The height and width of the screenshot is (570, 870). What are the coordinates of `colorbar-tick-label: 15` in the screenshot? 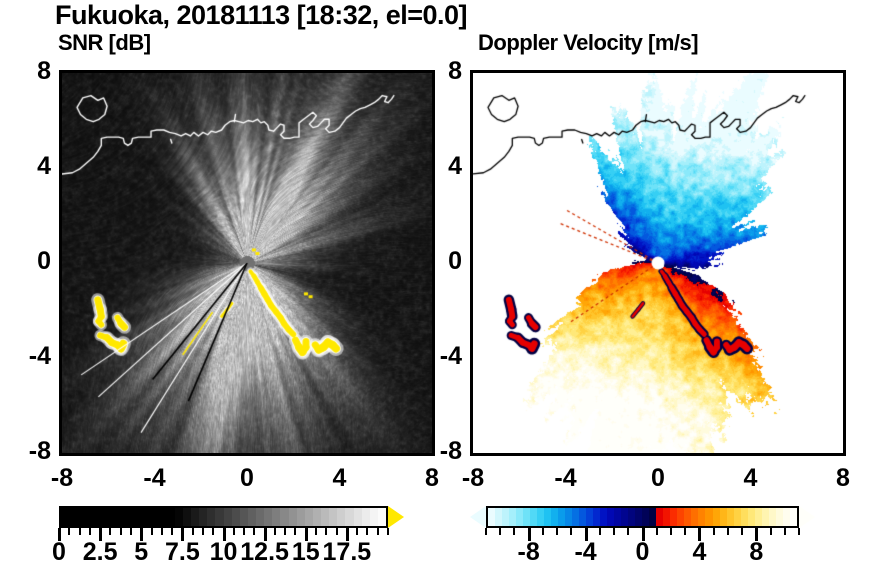 It's located at (305, 552).